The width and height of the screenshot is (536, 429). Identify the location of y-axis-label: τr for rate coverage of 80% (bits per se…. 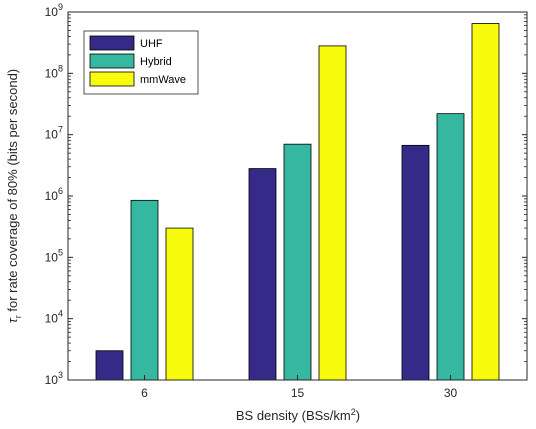
(14, 196).